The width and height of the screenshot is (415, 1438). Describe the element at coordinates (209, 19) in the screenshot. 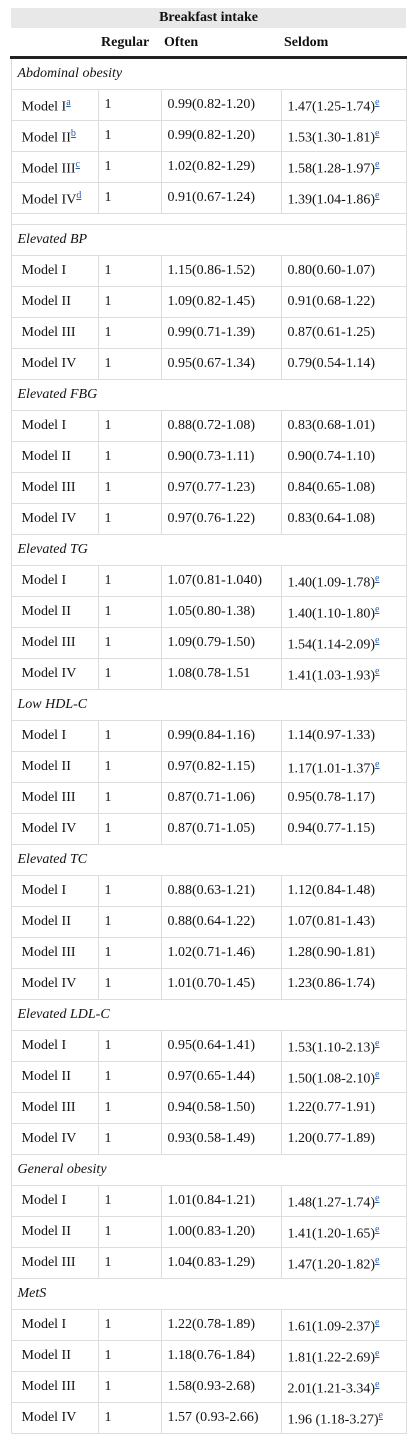

I see `group-header: Breakfast intake` at that location.